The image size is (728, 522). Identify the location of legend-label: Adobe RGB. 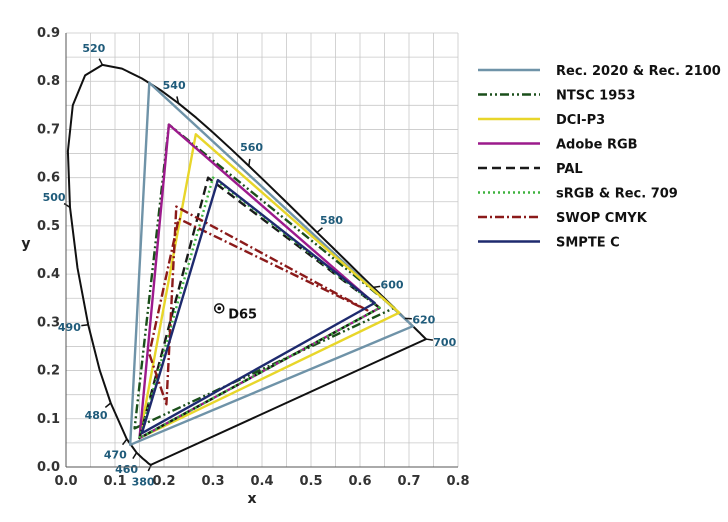
(597, 145).